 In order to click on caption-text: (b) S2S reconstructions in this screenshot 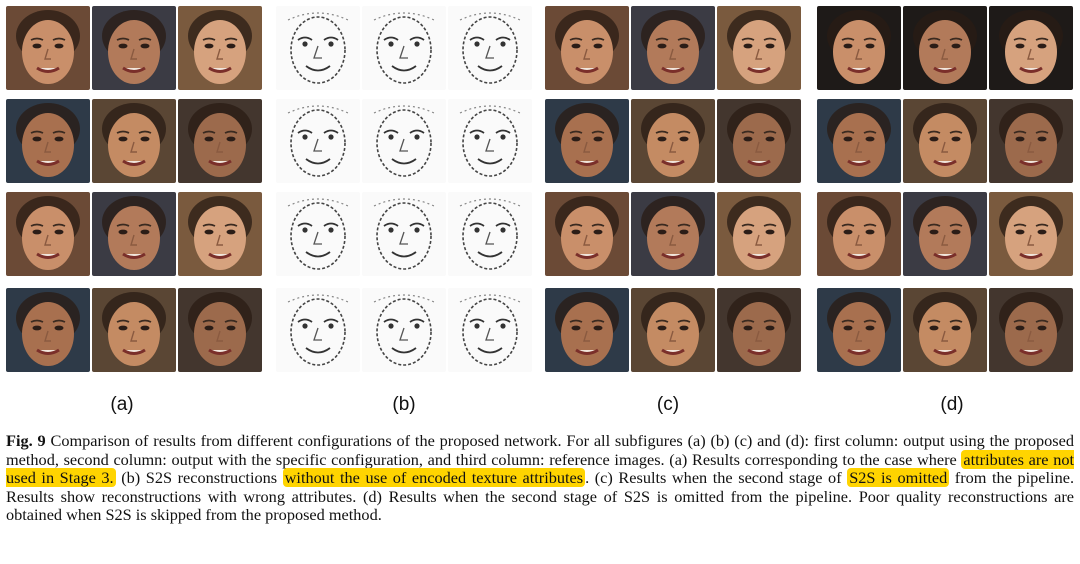, I will do `click(199, 478)`.